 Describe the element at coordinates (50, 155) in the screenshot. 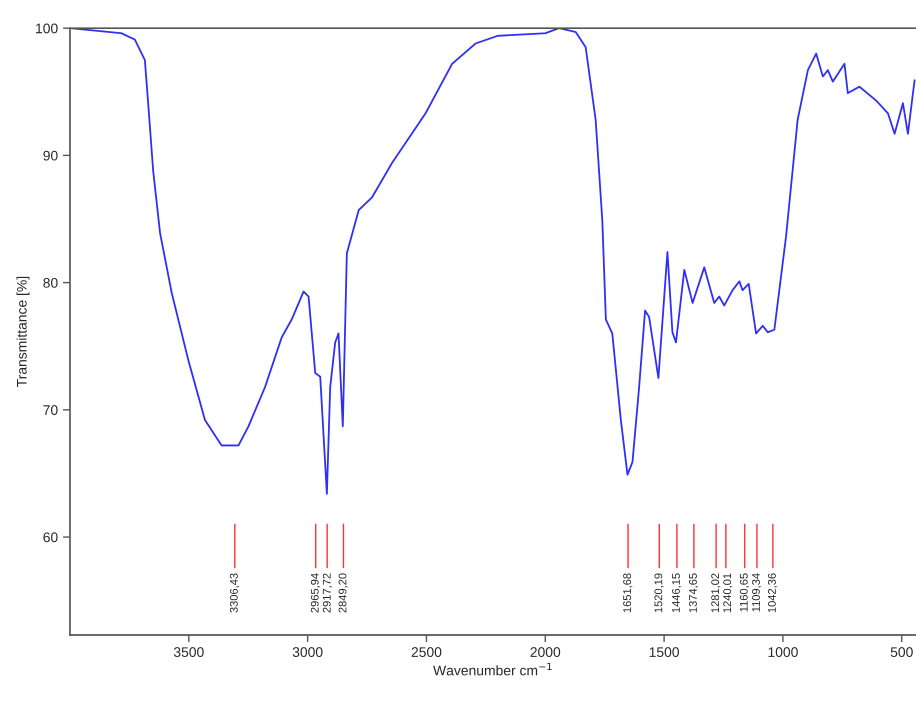

I see `y-tick-label: 90` at that location.